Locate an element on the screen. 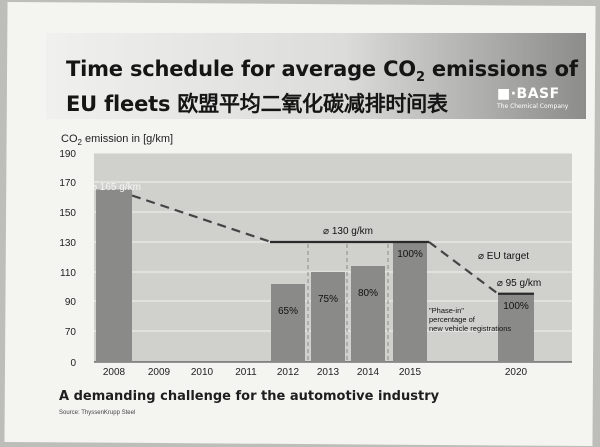  target-label-130: ⌀ 130 g/km is located at coordinates (348, 231).